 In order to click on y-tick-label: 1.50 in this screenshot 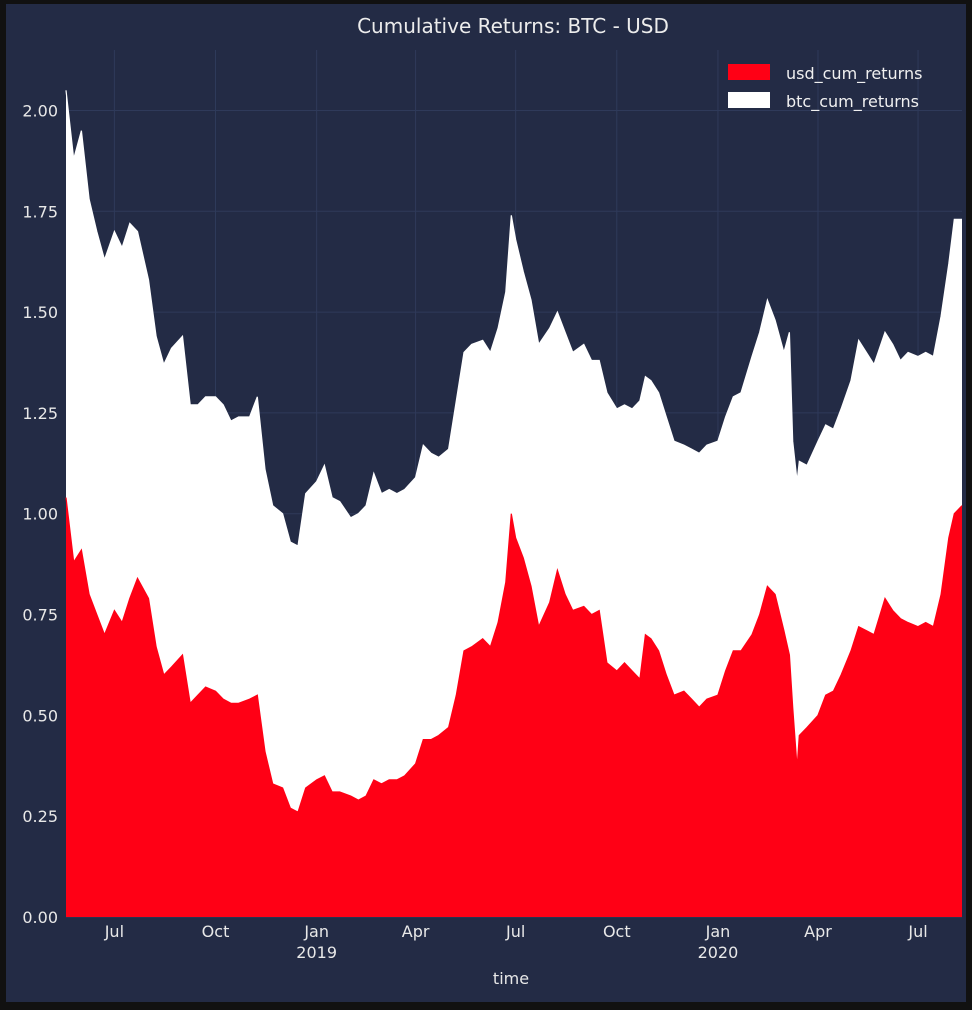, I will do `click(40, 312)`.